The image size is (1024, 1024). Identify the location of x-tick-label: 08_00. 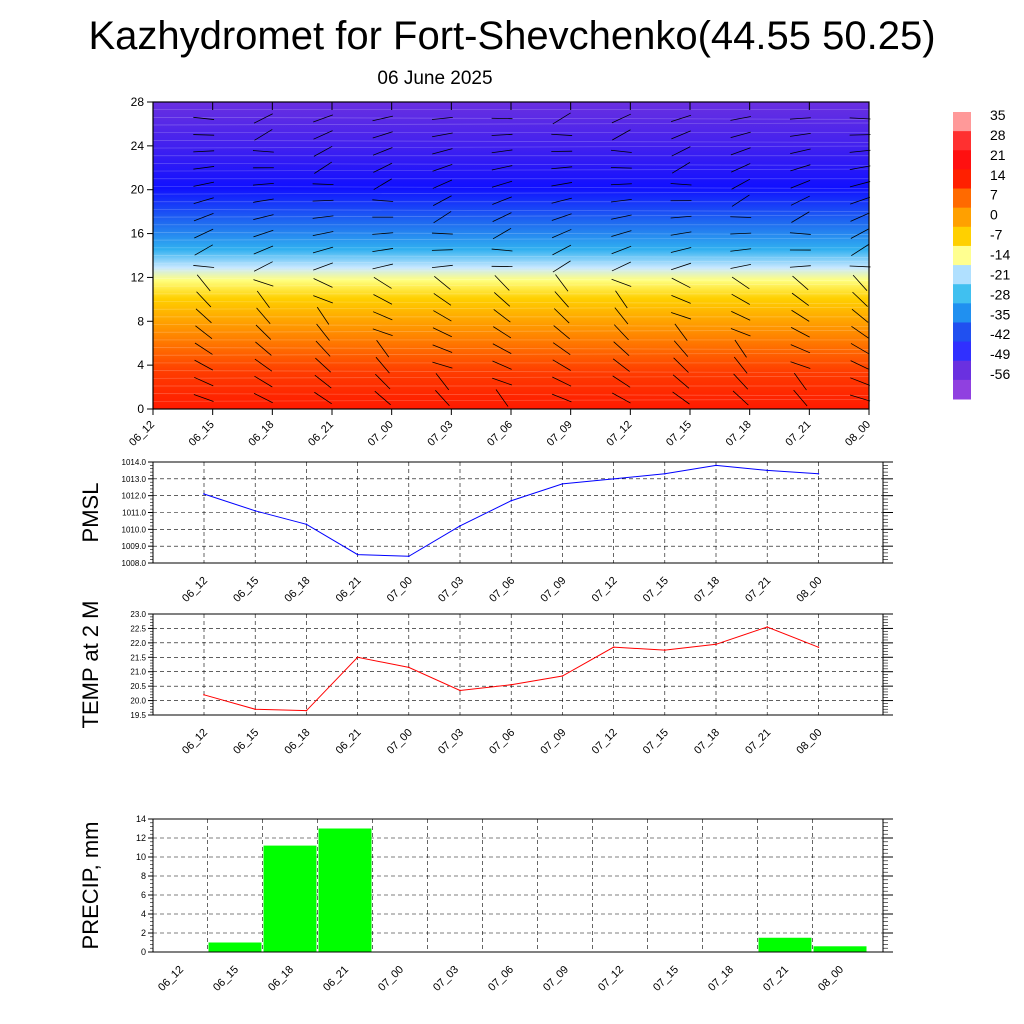
(831, 979).